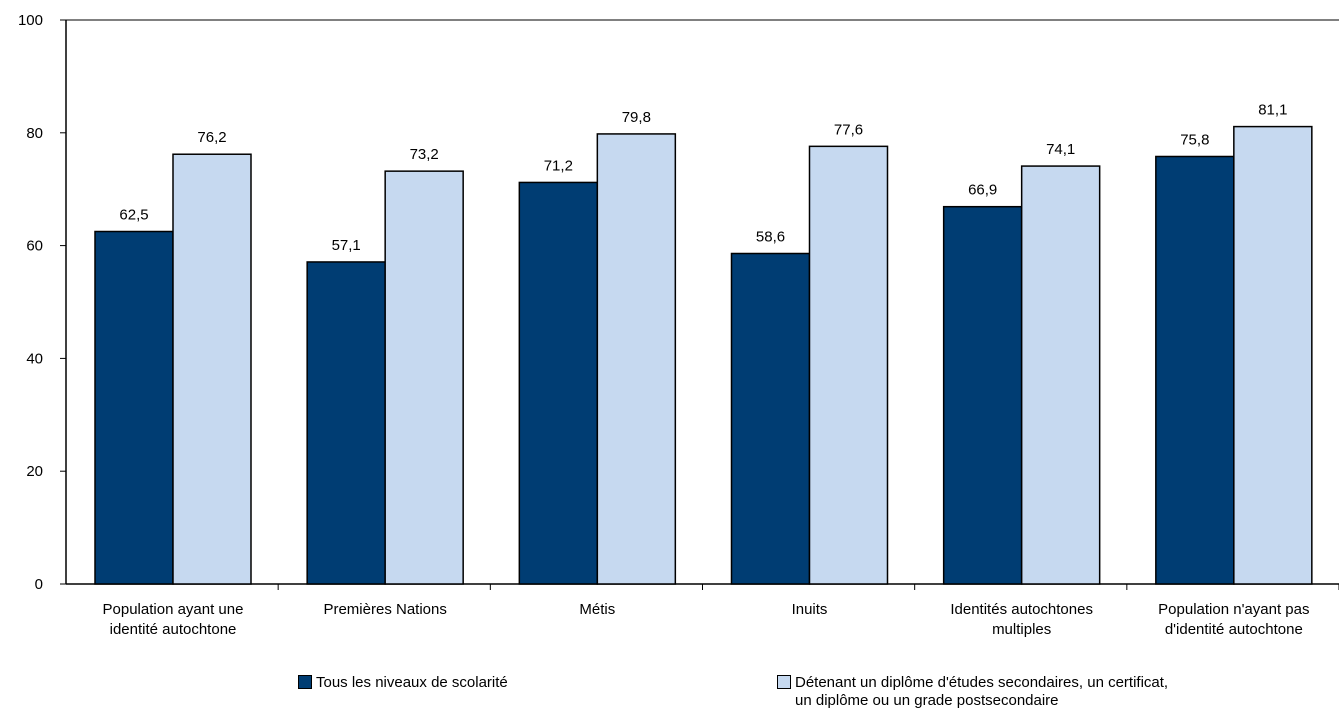 This screenshot has height=711, width=1339. What do you see at coordinates (927, 700) in the screenshot?
I see `legend-label-line-2: un diplôme ou un grade postsecondaire` at bounding box center [927, 700].